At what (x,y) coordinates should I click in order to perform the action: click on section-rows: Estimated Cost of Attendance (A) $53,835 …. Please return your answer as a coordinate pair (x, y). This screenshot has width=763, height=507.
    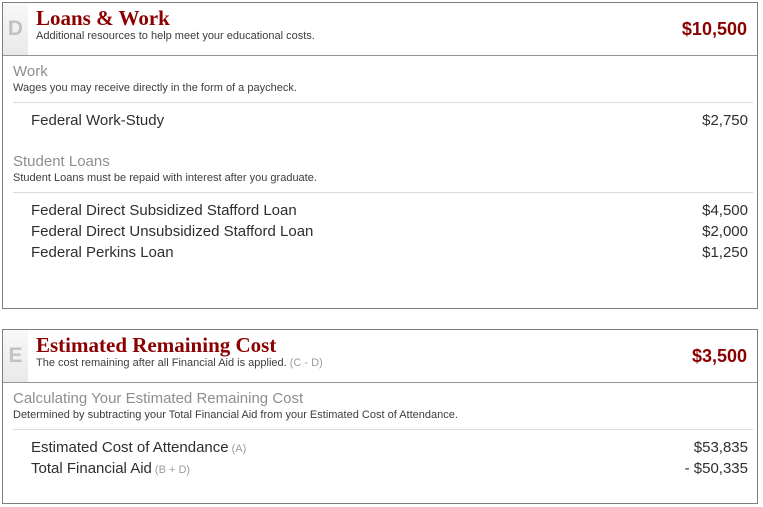
    Looking at the image, I should click on (380, 455).